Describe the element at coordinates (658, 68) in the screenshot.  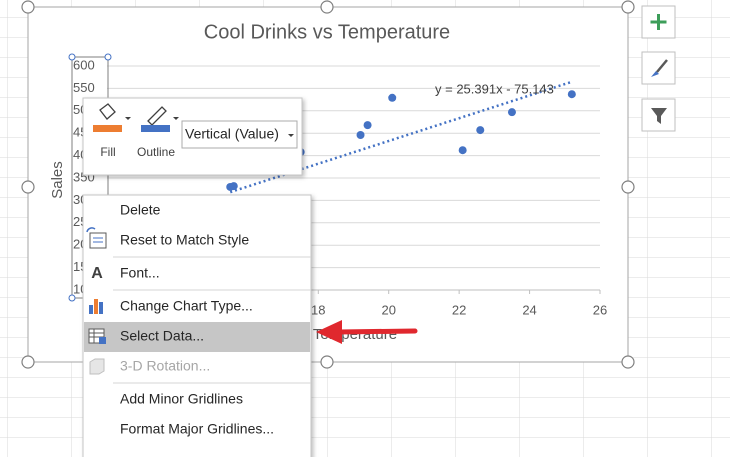
I see `chart-styles-button` at that location.